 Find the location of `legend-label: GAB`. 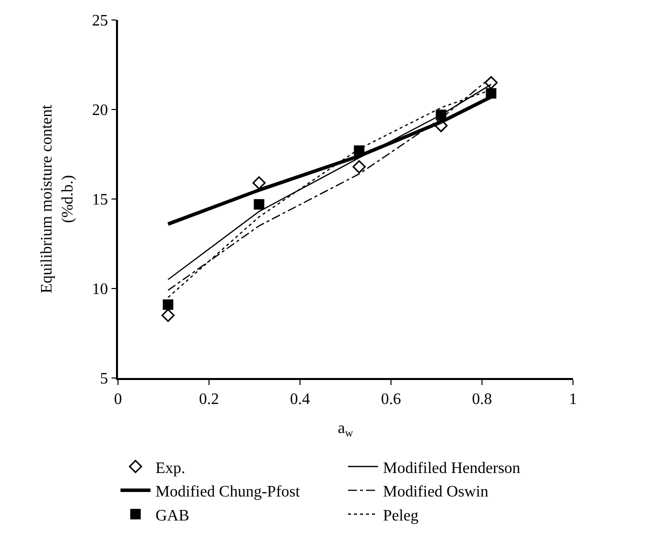

legend-label: GAB is located at coordinates (173, 515).